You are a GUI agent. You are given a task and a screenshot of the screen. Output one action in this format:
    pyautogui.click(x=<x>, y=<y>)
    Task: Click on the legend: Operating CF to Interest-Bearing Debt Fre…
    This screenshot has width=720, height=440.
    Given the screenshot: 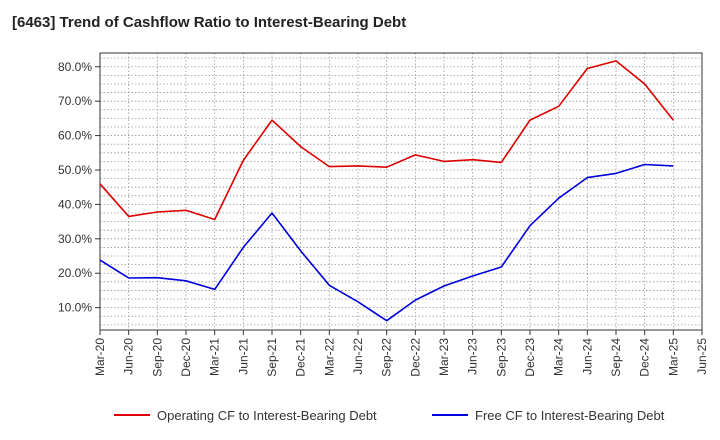 What is the action you would take?
    pyautogui.click(x=389, y=415)
    